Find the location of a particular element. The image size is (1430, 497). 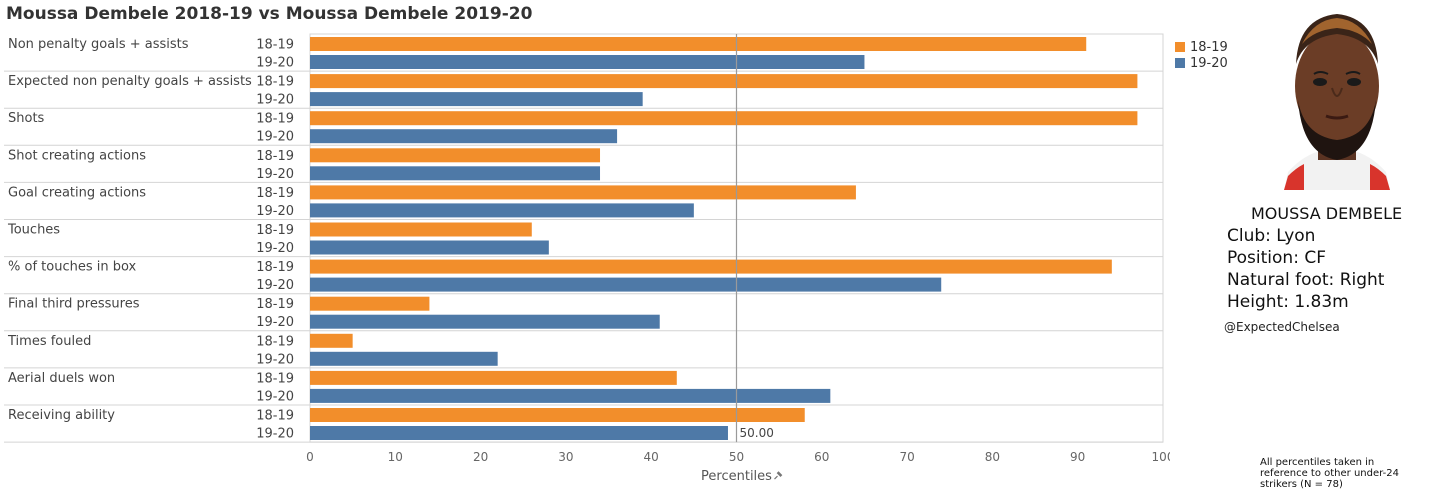

category-label: Receiving ability is located at coordinates (61, 415).